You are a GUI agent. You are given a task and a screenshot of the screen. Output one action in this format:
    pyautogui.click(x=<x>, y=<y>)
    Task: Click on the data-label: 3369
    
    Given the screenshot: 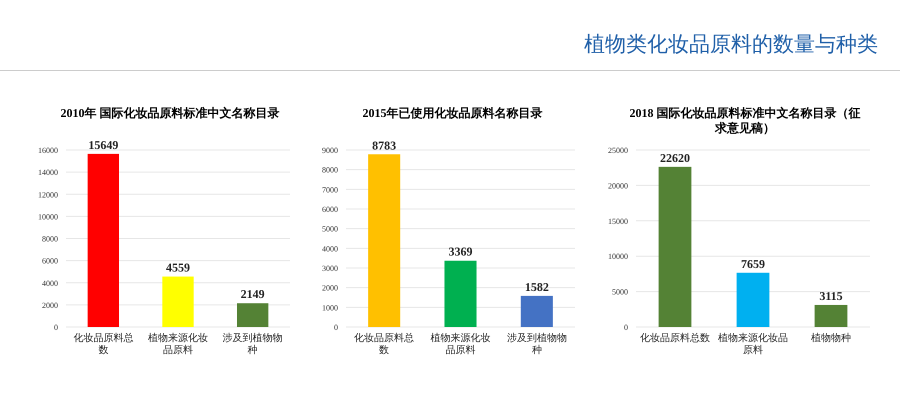 What is the action you would take?
    pyautogui.click(x=460, y=251)
    